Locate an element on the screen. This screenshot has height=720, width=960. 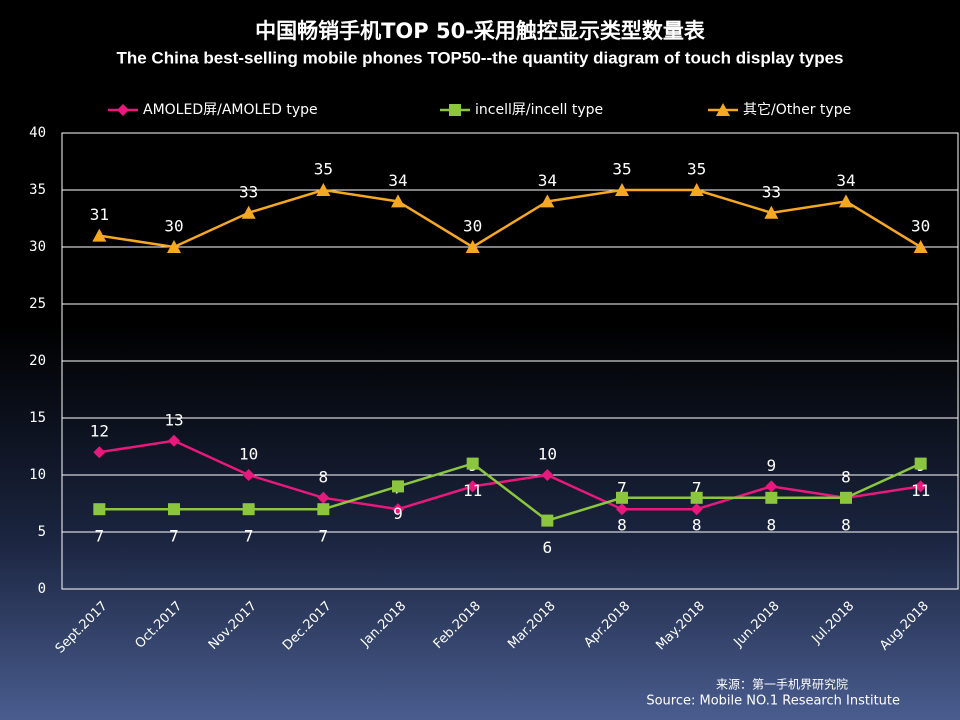
y-tick-label: 20 is located at coordinates (37, 361).